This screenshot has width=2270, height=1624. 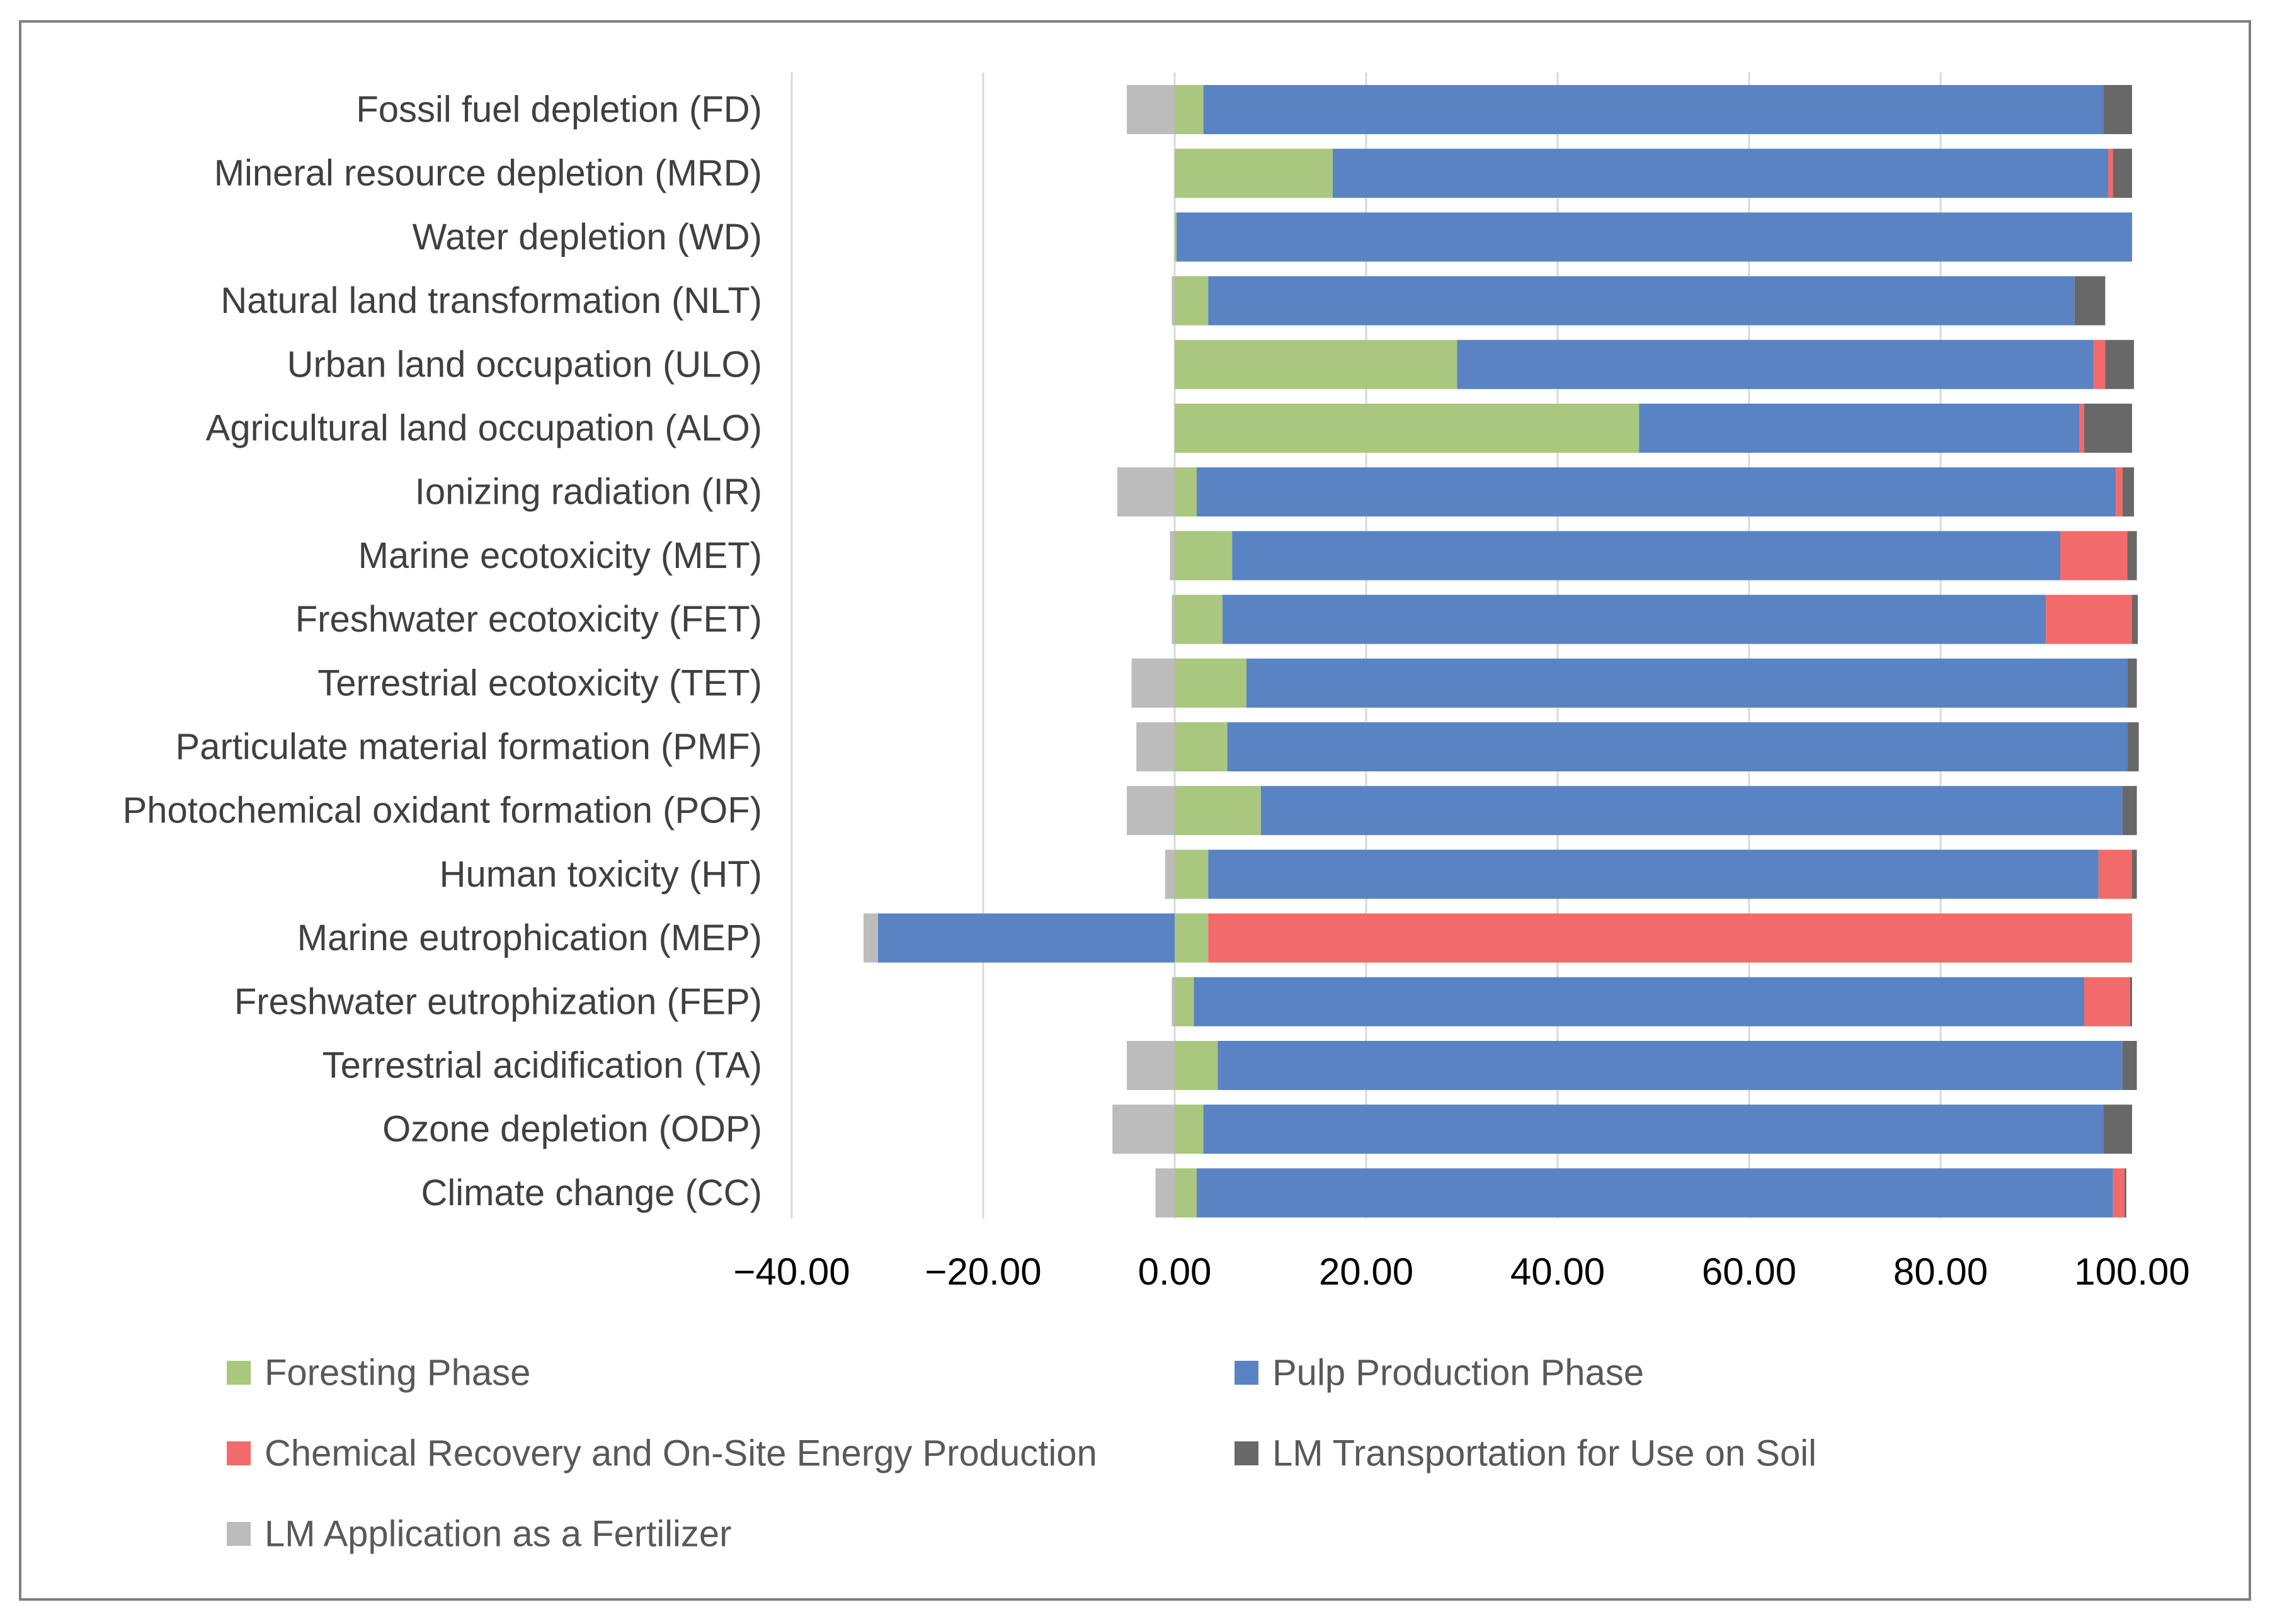 I want to click on bar-mineral-resource-depletion-mrd-pulp-production-phase, so click(x=1720, y=174).